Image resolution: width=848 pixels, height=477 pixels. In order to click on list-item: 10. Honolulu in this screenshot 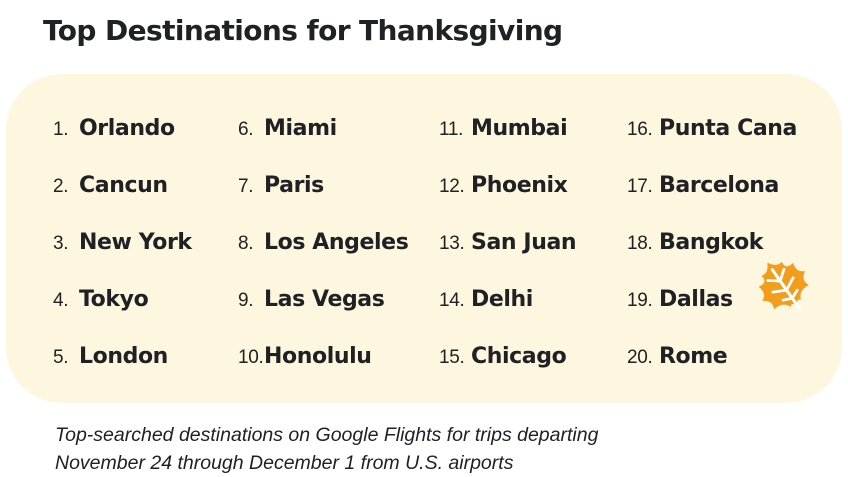, I will do `click(323, 372)`.